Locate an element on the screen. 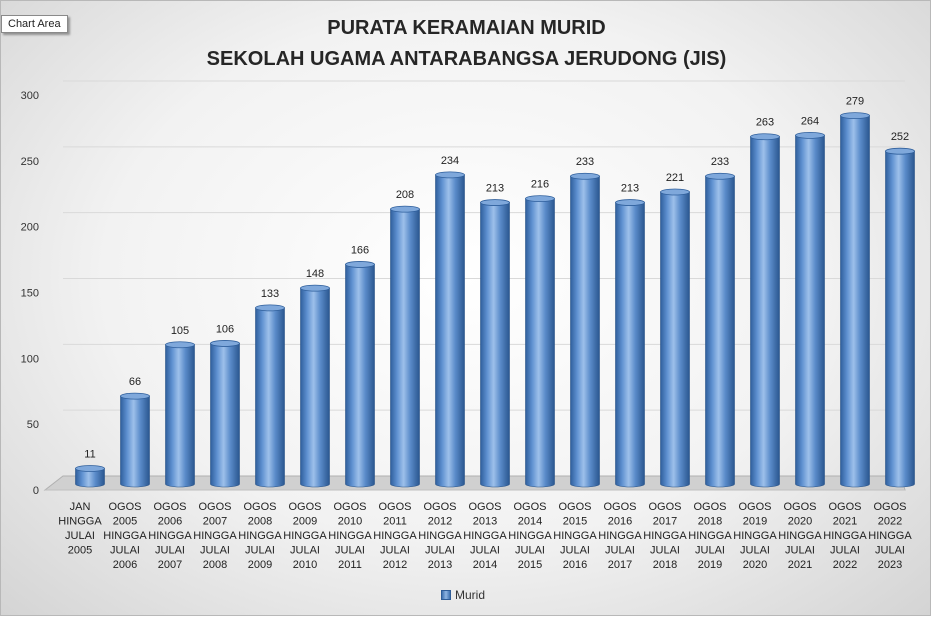 The width and height of the screenshot is (931, 617). x-tick-label-line: 2008 is located at coordinates (215, 565).